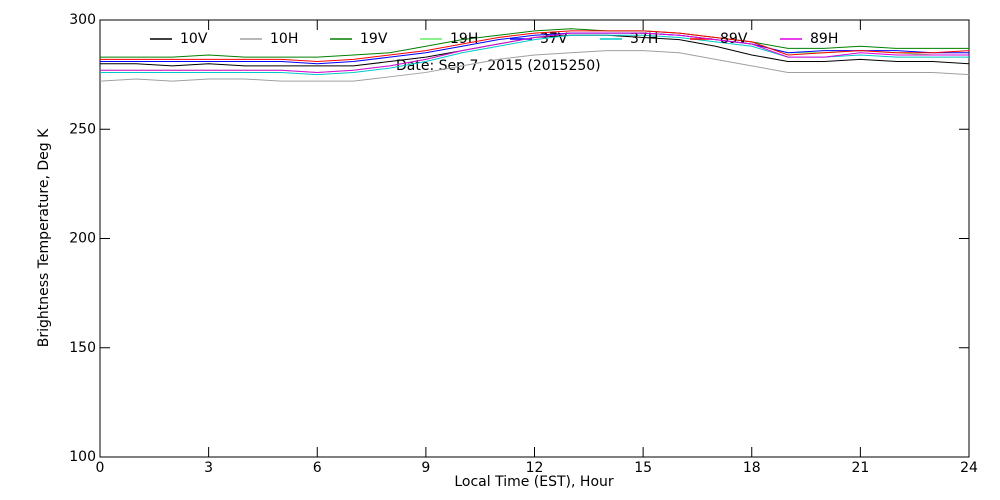 The height and width of the screenshot is (500, 1000). Describe the element at coordinates (374, 39) in the screenshot. I see `legend-label: 19V` at that location.